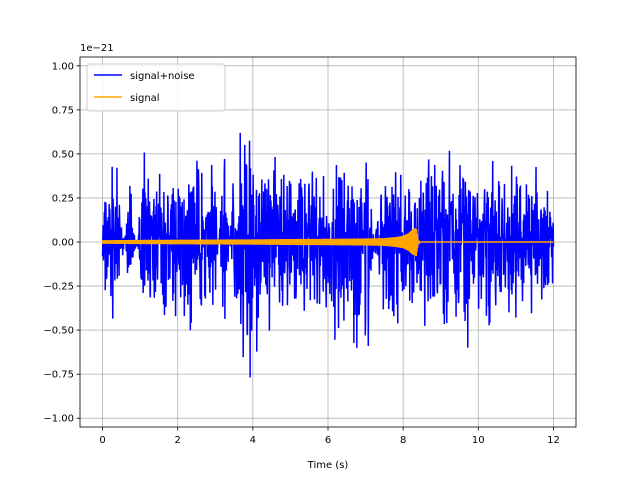 This screenshot has height=480, width=640. What do you see at coordinates (63, 66) in the screenshot?
I see `y-tick-label: 1.00` at bounding box center [63, 66].